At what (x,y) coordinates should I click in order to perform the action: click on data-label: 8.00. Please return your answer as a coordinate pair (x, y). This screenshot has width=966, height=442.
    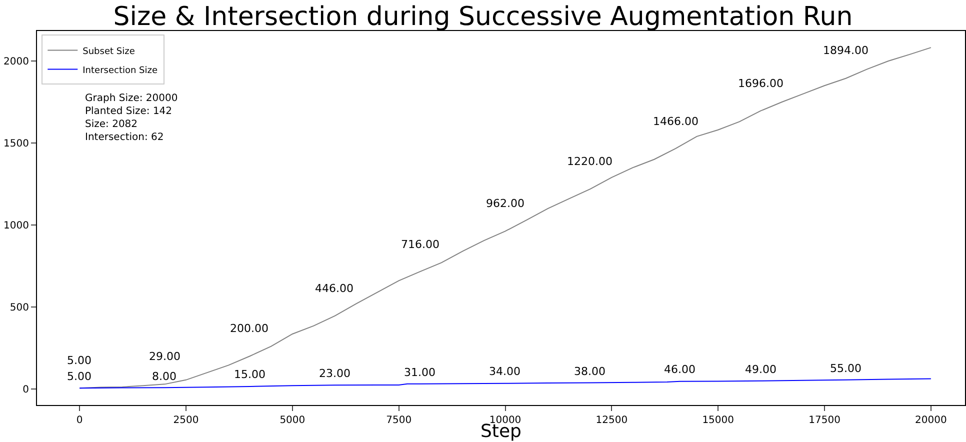
    Looking at the image, I should click on (164, 376).